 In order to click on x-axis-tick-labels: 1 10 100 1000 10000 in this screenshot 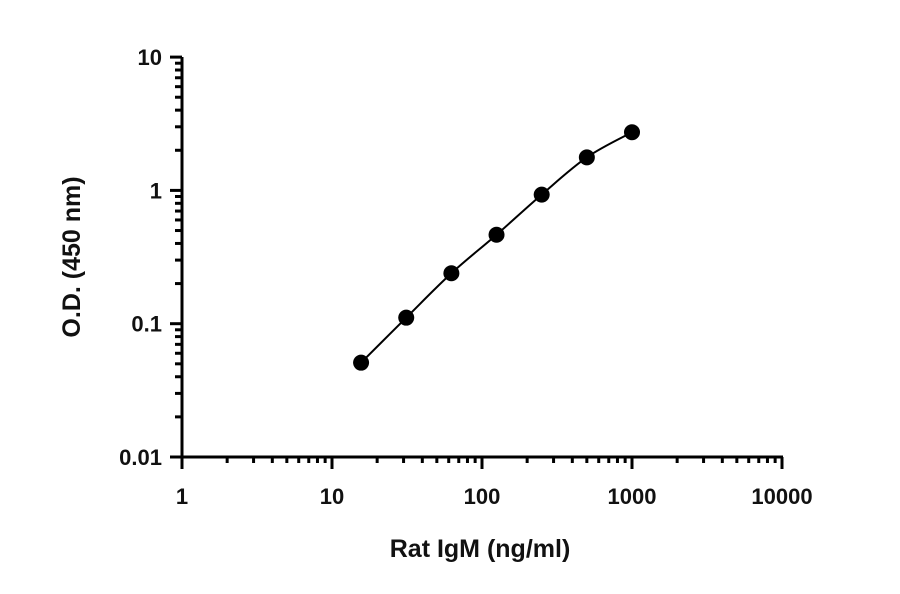, I will do `click(494, 496)`.